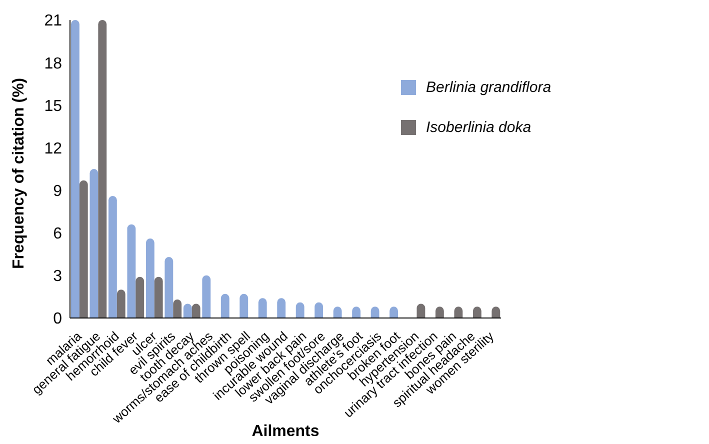 The image size is (709, 444). What do you see at coordinates (479, 127) in the screenshot?
I see `legend-label: Isoberlinia doka` at bounding box center [479, 127].